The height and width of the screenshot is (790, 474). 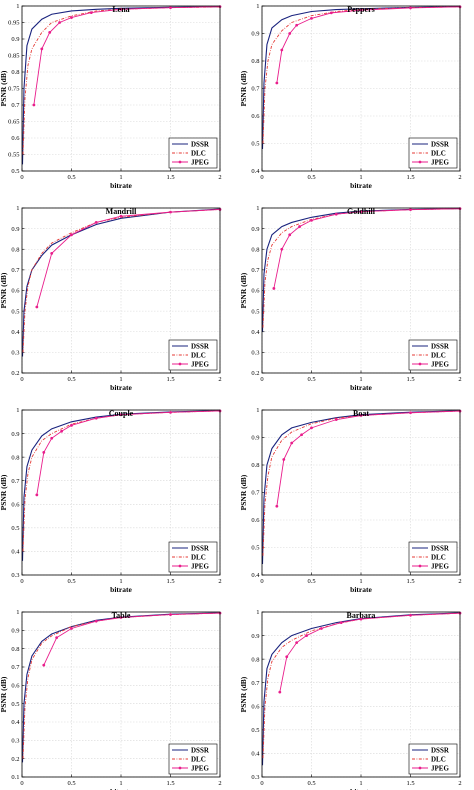 I want to click on y-tick-label: 0.2, so click(x=15, y=373).